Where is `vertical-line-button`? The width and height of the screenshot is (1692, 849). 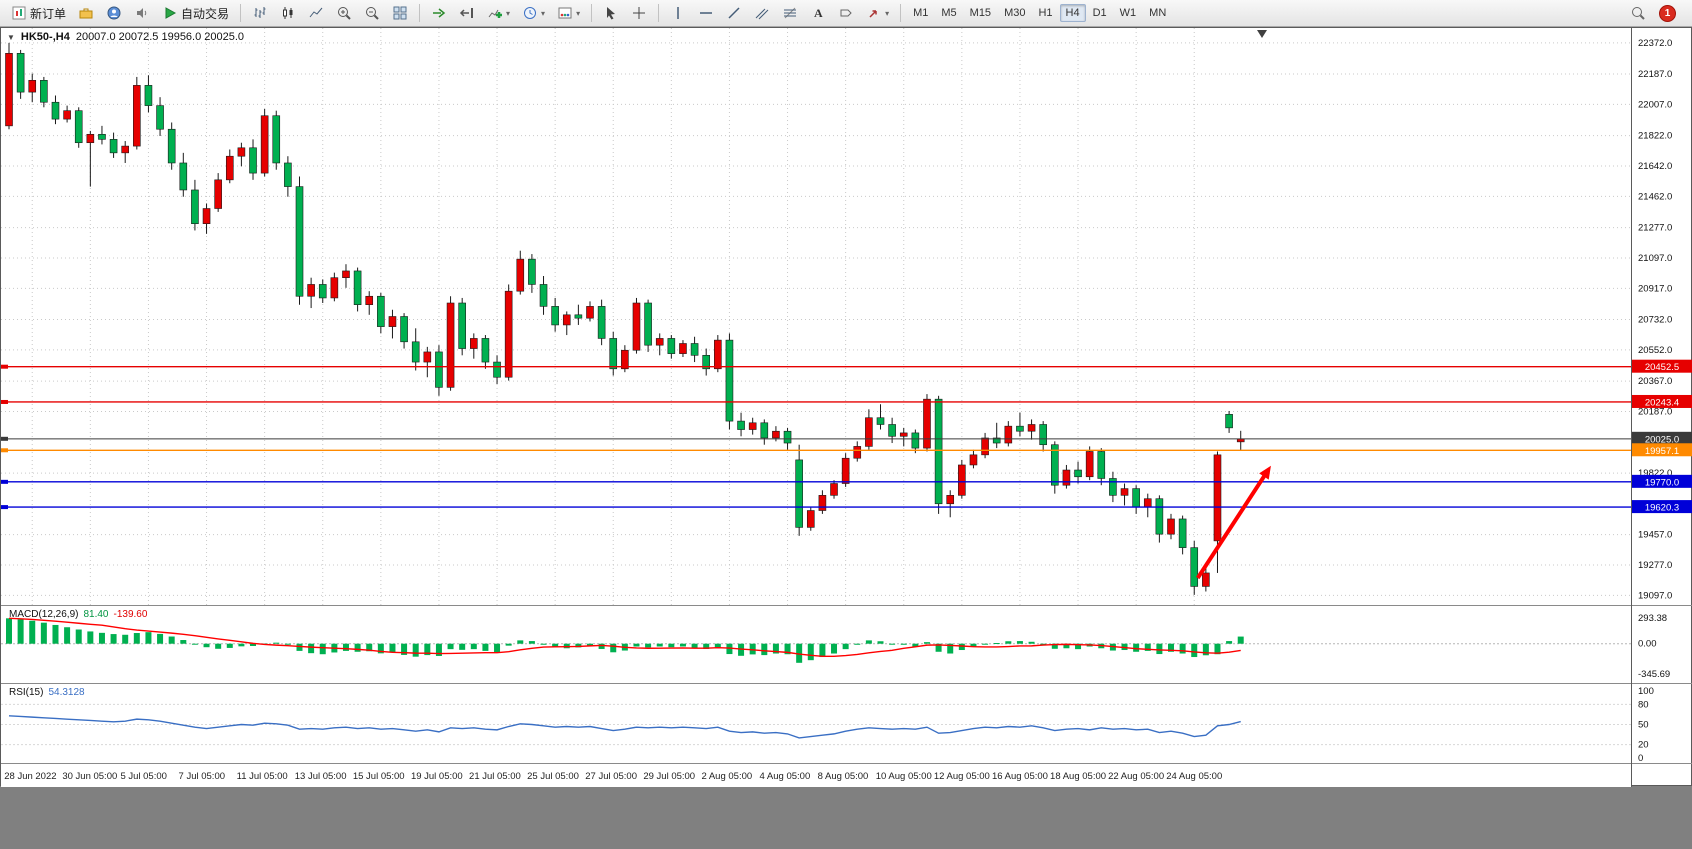 vertical-line-button is located at coordinates (678, 13).